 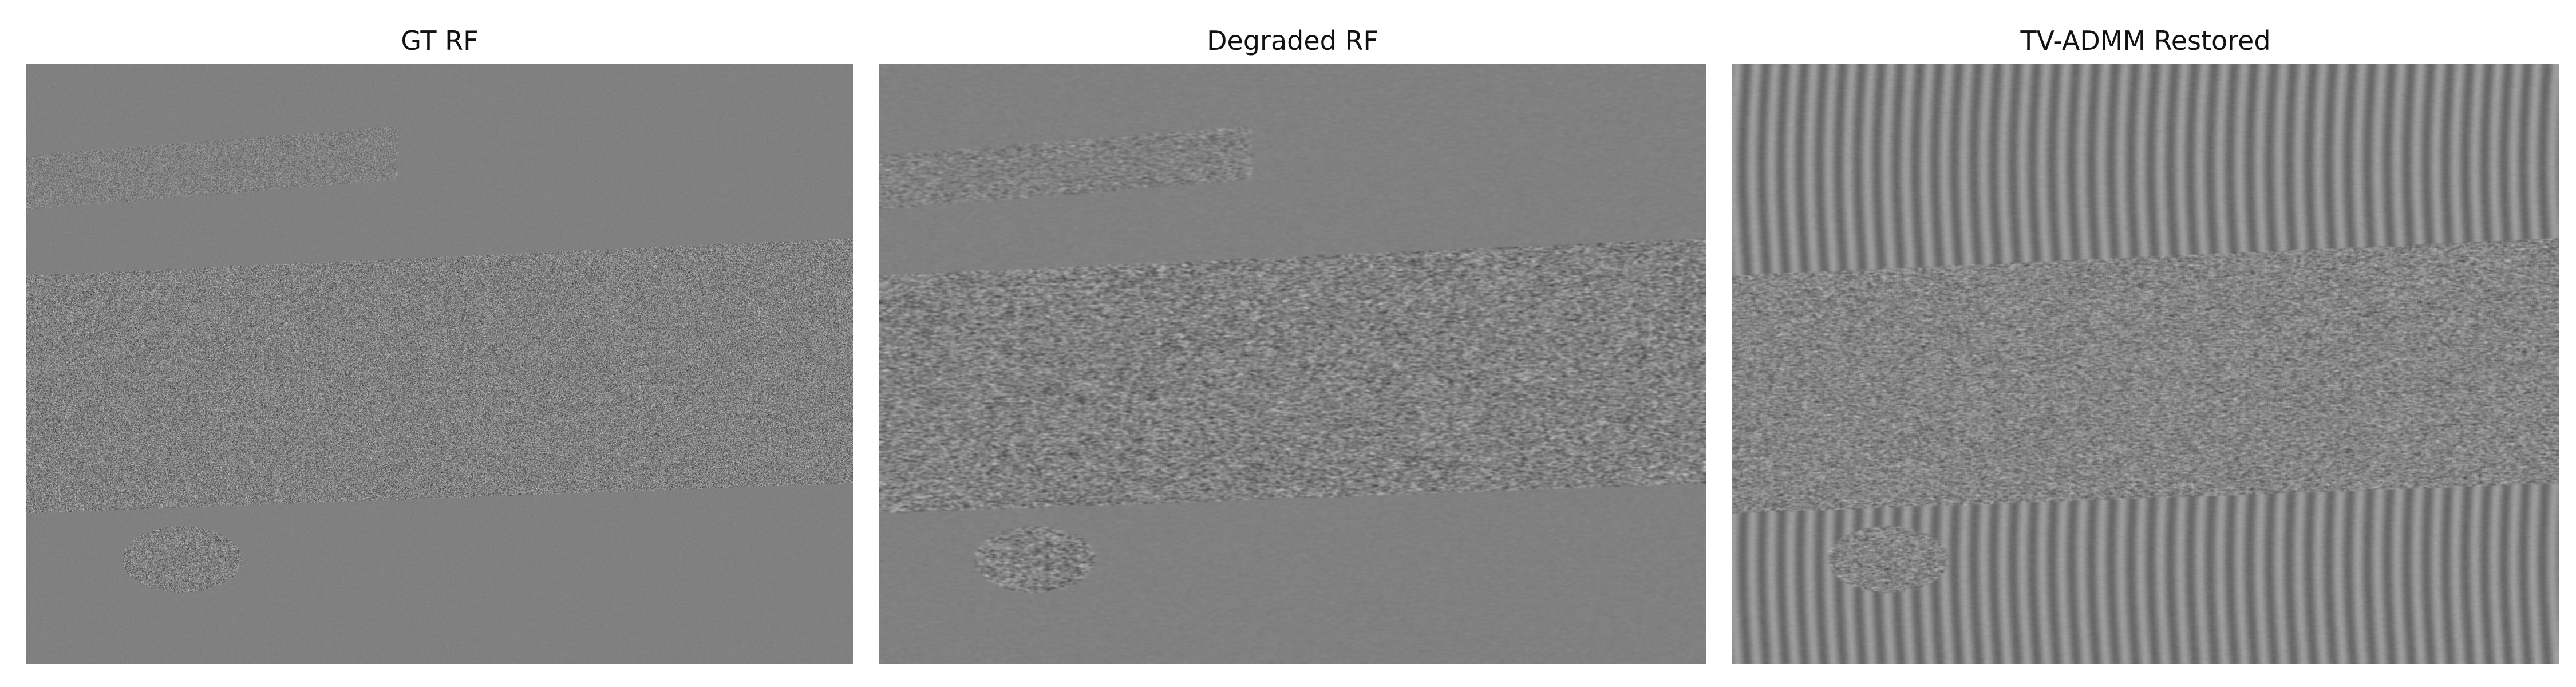 What do you see at coordinates (440, 40) in the screenshot?
I see `panel-title-gt-rf: GT RF` at bounding box center [440, 40].